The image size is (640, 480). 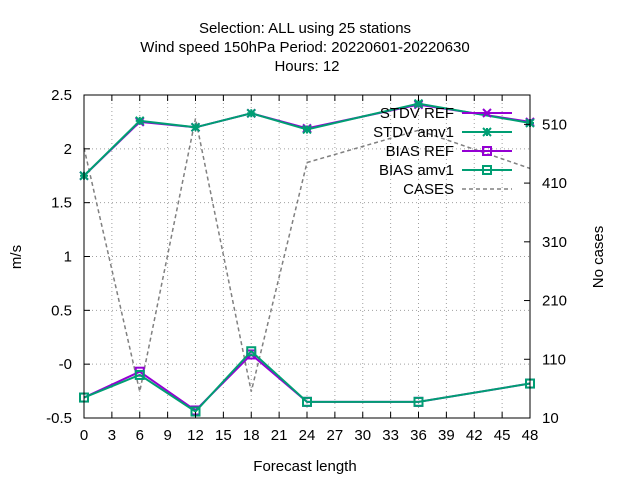 I want to click on y-tick-label: 1, so click(x=68, y=257).